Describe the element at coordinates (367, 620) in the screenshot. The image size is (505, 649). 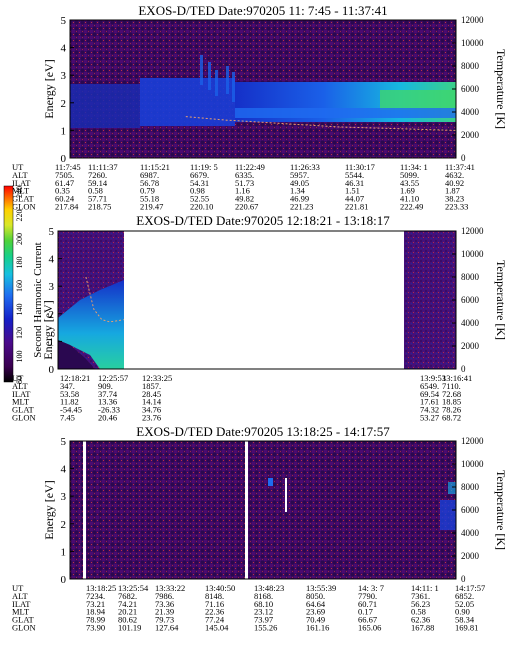
I see `ephemeris-value: 66.67` at that location.